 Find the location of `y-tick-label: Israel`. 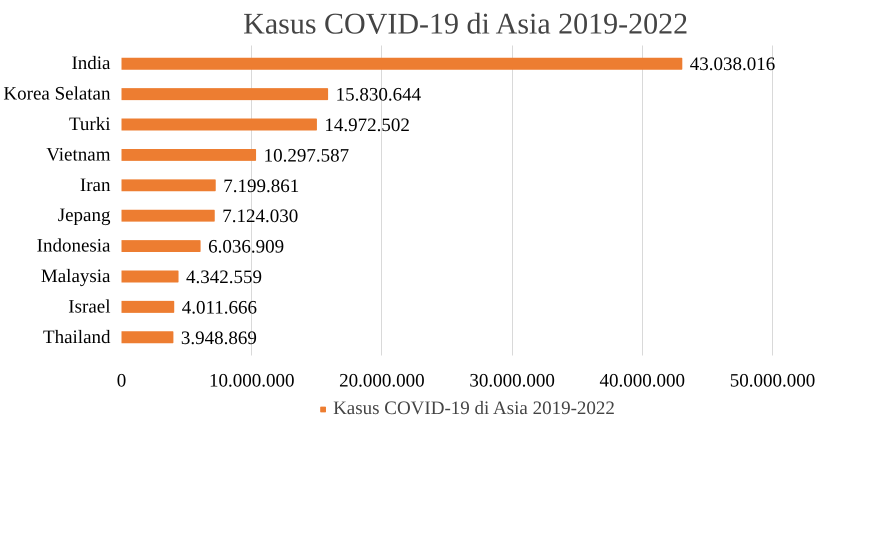

y-tick-label: Israel is located at coordinates (89, 307).